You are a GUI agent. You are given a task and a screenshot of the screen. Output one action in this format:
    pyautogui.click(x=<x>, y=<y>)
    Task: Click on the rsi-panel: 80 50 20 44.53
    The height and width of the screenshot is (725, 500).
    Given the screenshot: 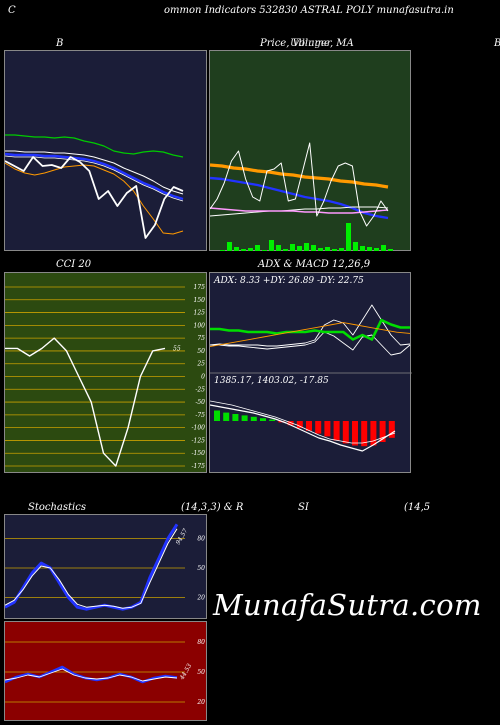 What is the action you would take?
    pyautogui.click(x=105, y=671)
    